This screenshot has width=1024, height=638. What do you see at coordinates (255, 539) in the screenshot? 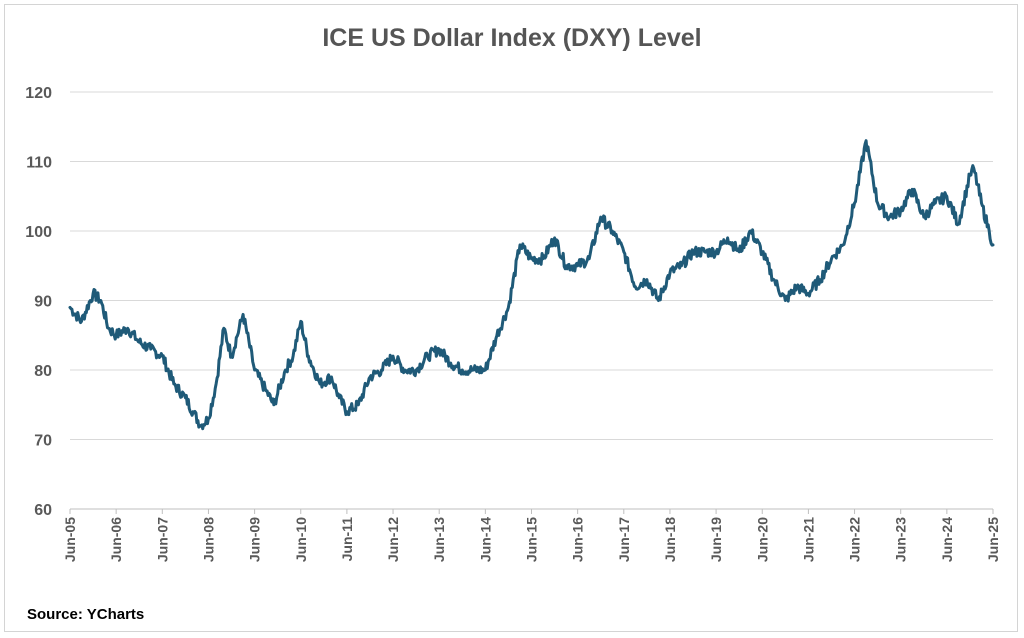
I see `x-tick-label: Jun-09` at bounding box center [255, 539].